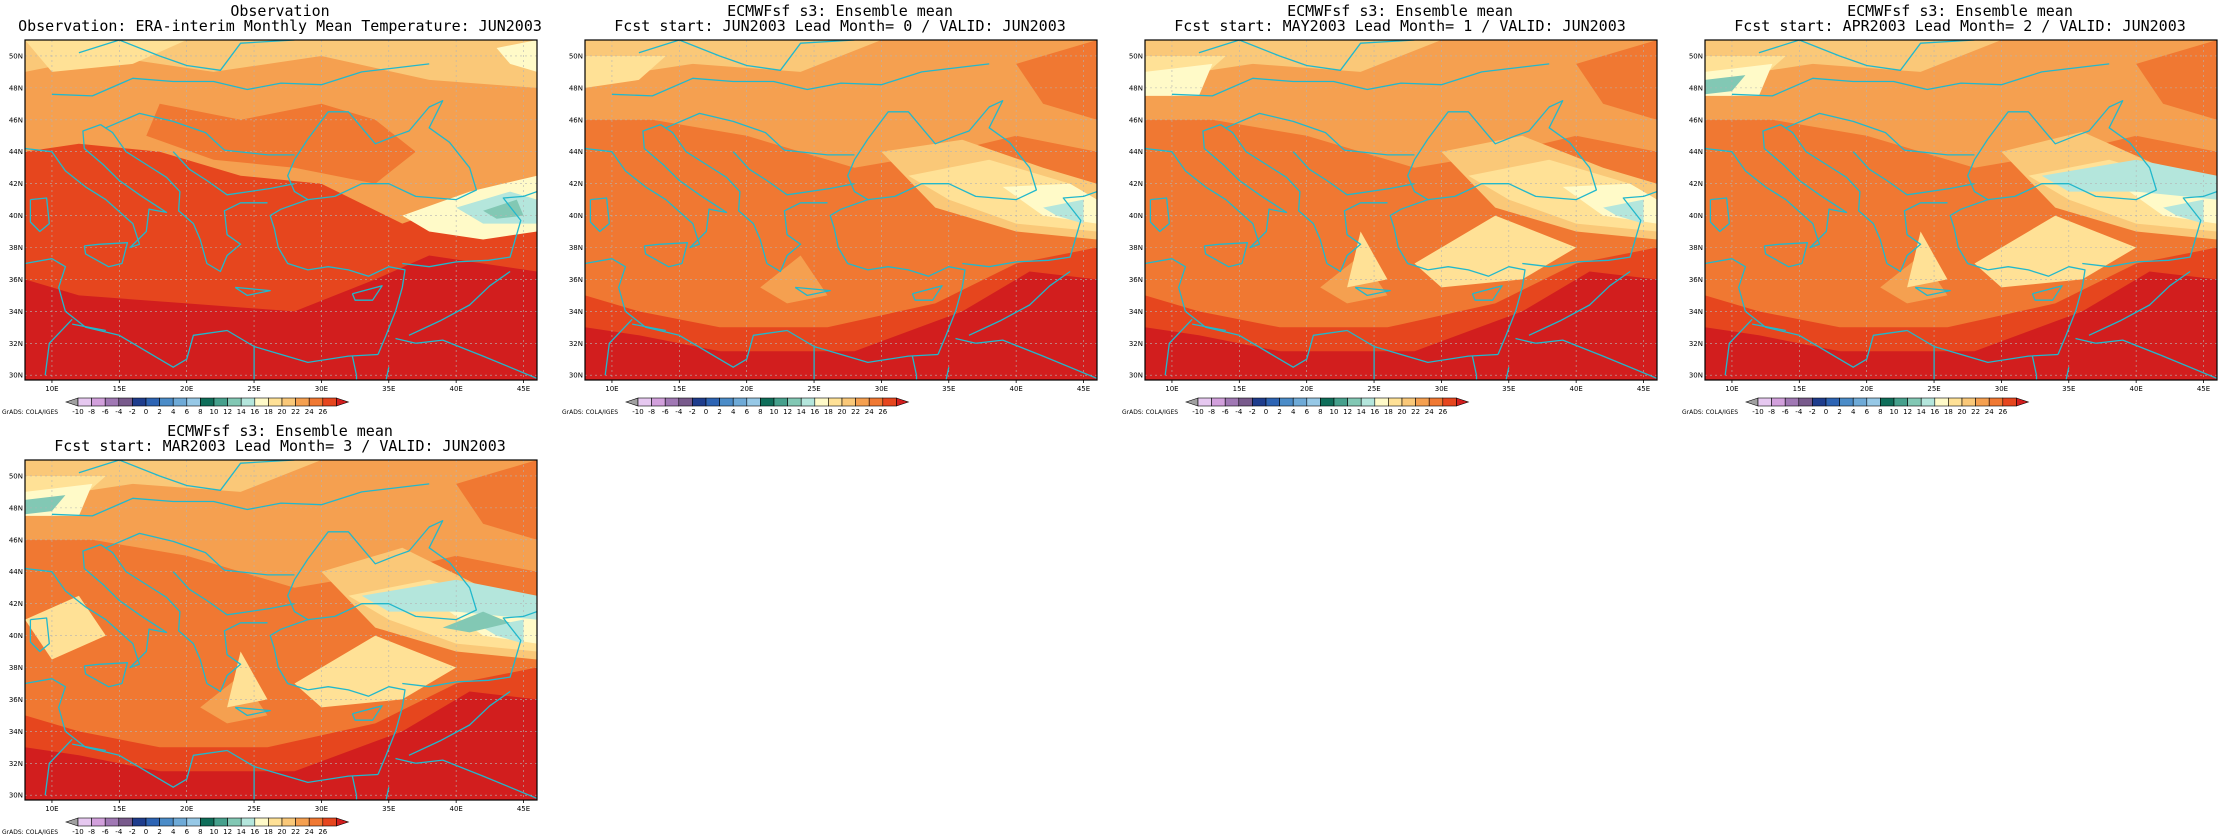 The height and width of the screenshot is (840, 2240). Describe the element at coordinates (280, 431) in the screenshot. I see `panel-title: ECMWFsf s3: Ensemble mean` at that location.